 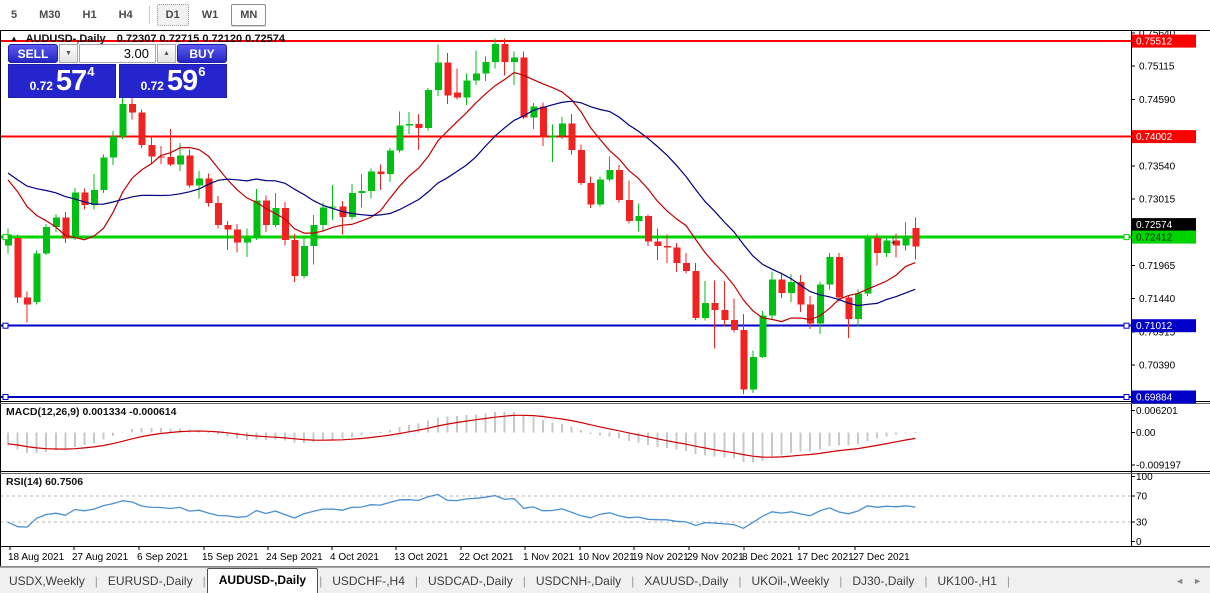 I want to click on date-label: 27 Aug 2021, so click(x=100, y=557).